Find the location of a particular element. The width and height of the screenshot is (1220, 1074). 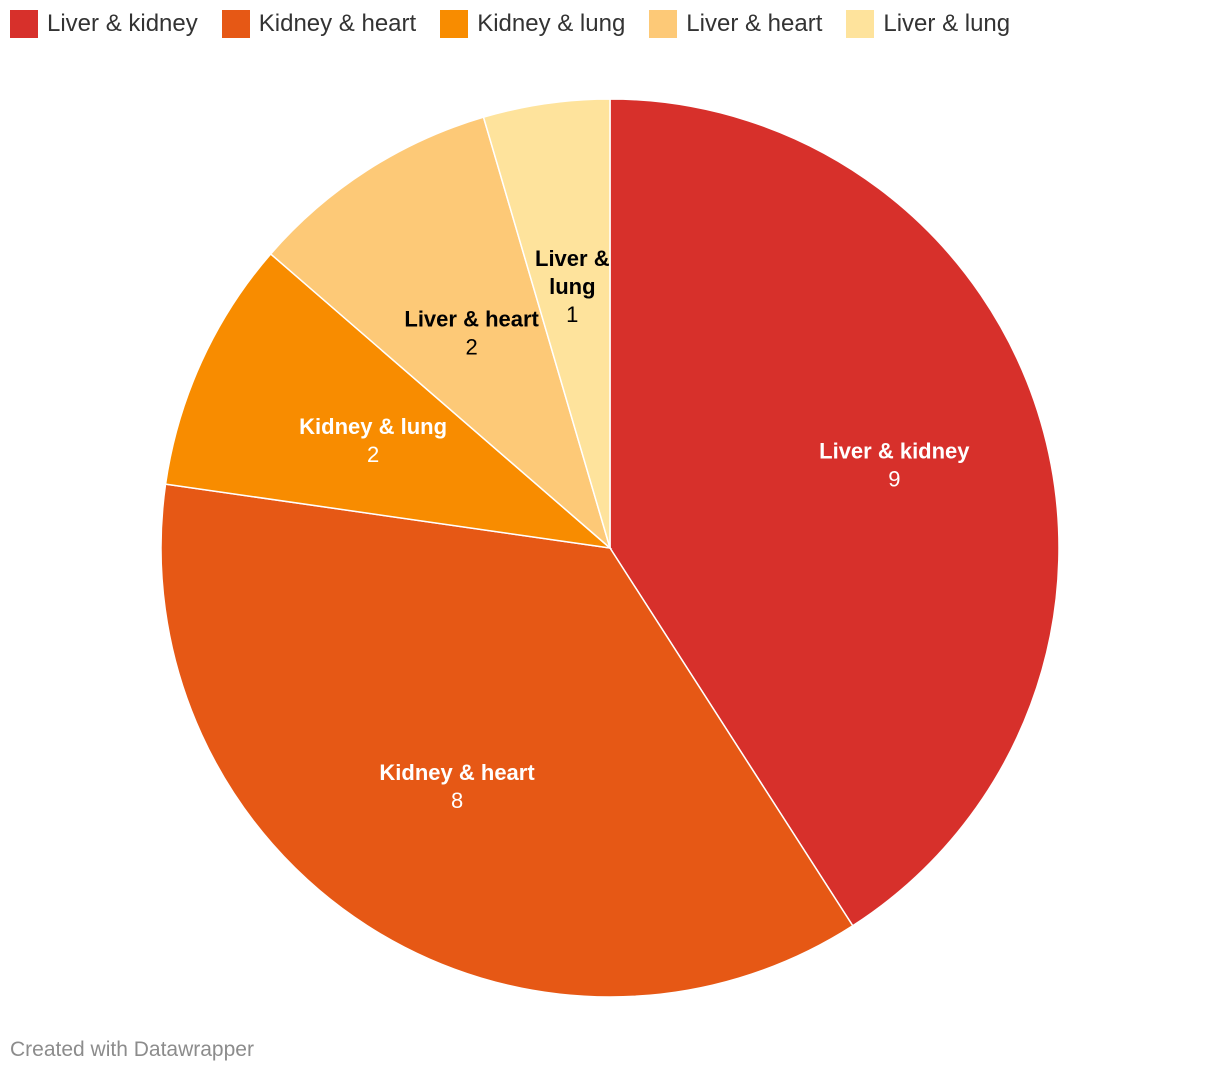

slice-label-liver-and-lung: Liver & lung 1 is located at coordinates (572, 286).